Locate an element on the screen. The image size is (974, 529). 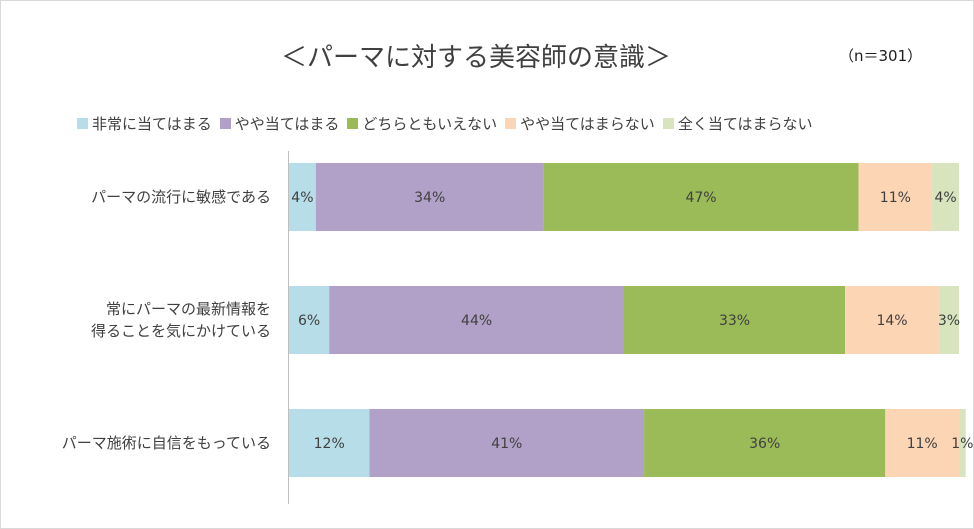
bar-segment-r2-s4 is located at coordinates (892, 320).